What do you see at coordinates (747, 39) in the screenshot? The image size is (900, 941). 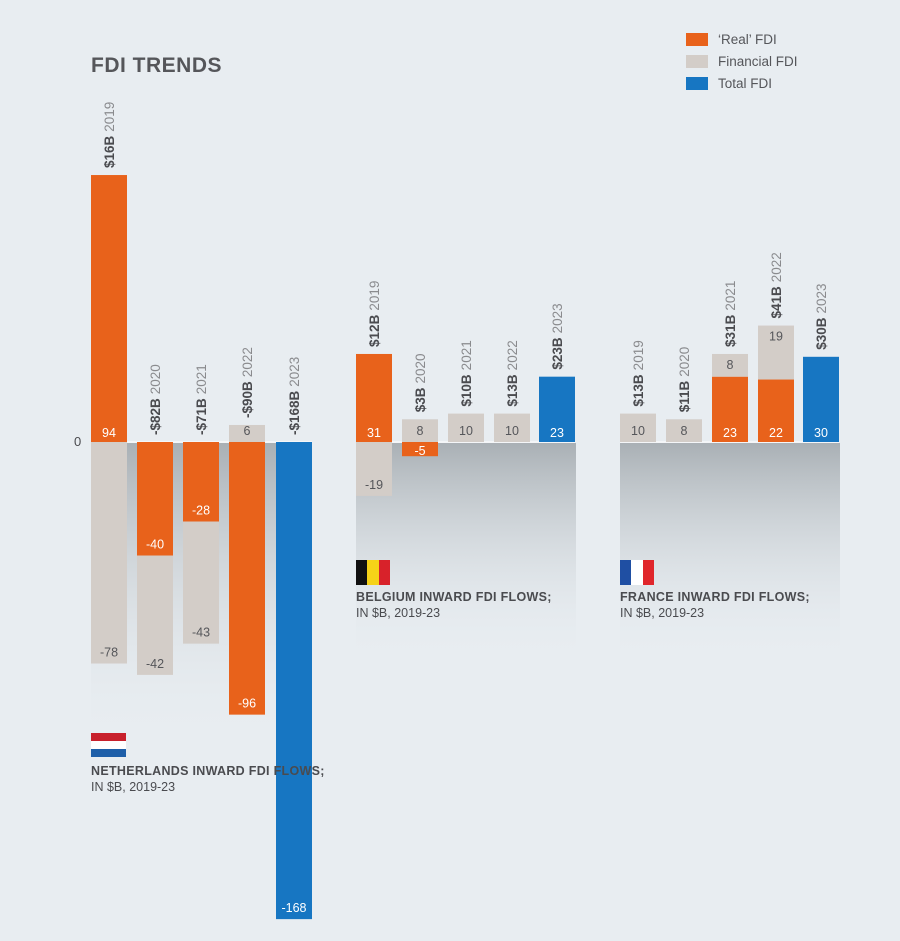 I see `legend-label: ‘Real’ FDI` at bounding box center [747, 39].